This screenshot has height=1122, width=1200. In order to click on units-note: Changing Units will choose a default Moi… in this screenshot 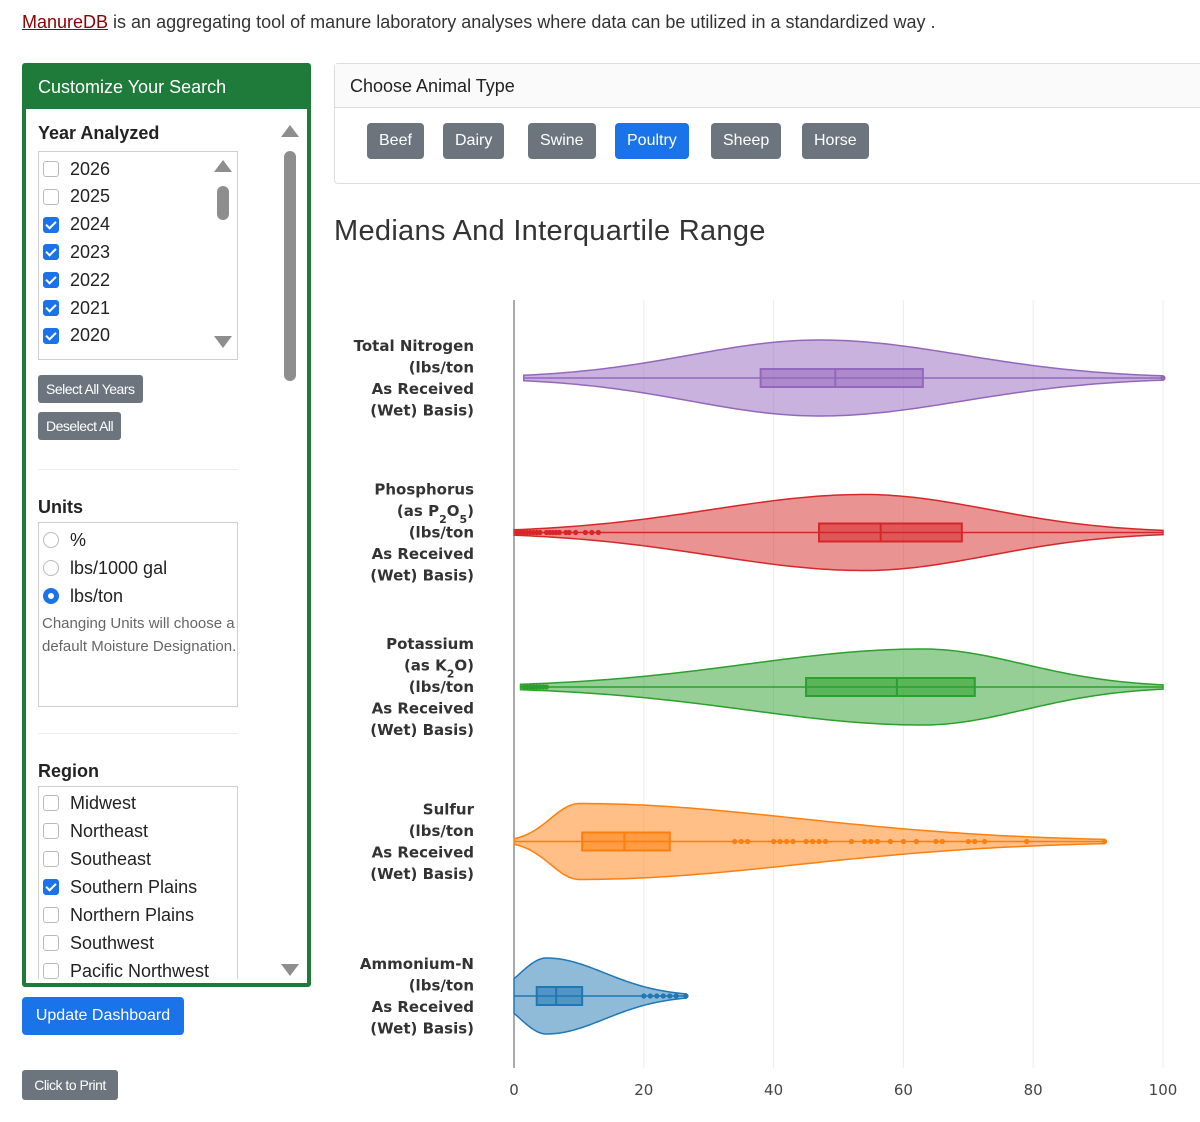, I will do `click(139, 635)`.